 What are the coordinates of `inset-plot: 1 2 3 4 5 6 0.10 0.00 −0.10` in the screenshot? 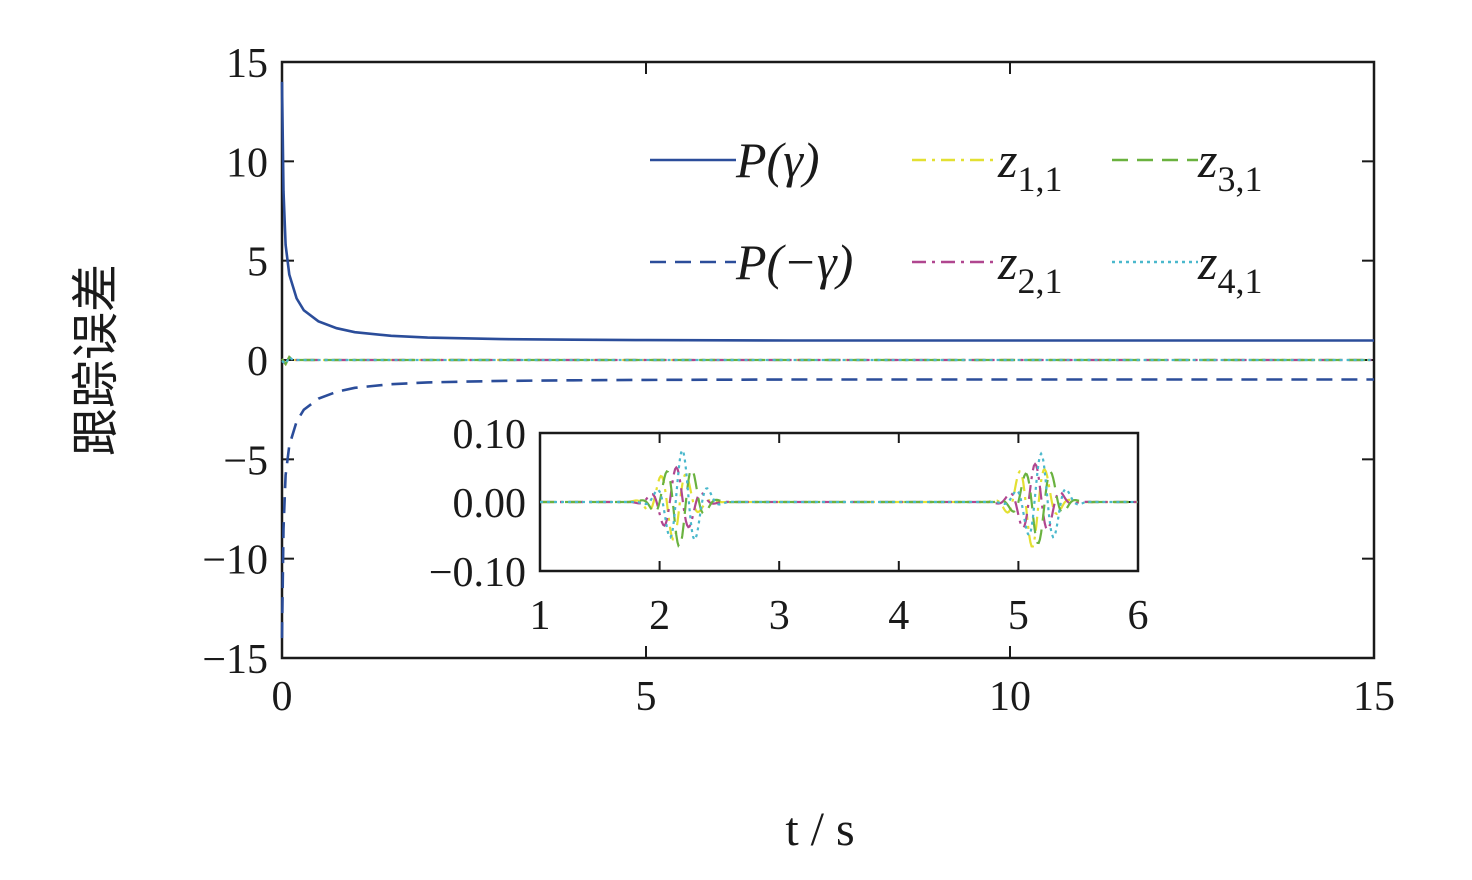 It's located at (789, 525).